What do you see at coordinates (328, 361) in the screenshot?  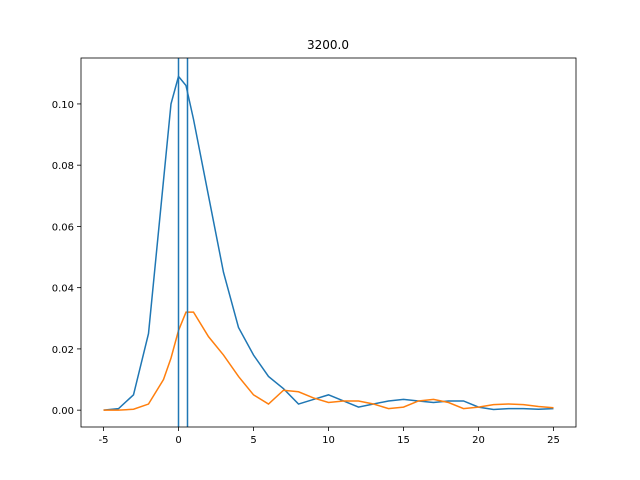 I see `series-line` at bounding box center [328, 361].